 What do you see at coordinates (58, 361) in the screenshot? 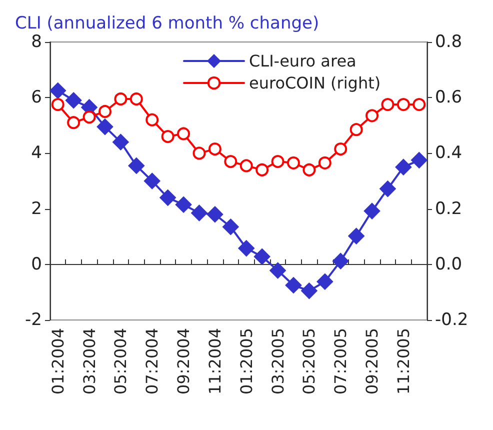
I see `x-tick-label: 01:2004` at bounding box center [58, 361].